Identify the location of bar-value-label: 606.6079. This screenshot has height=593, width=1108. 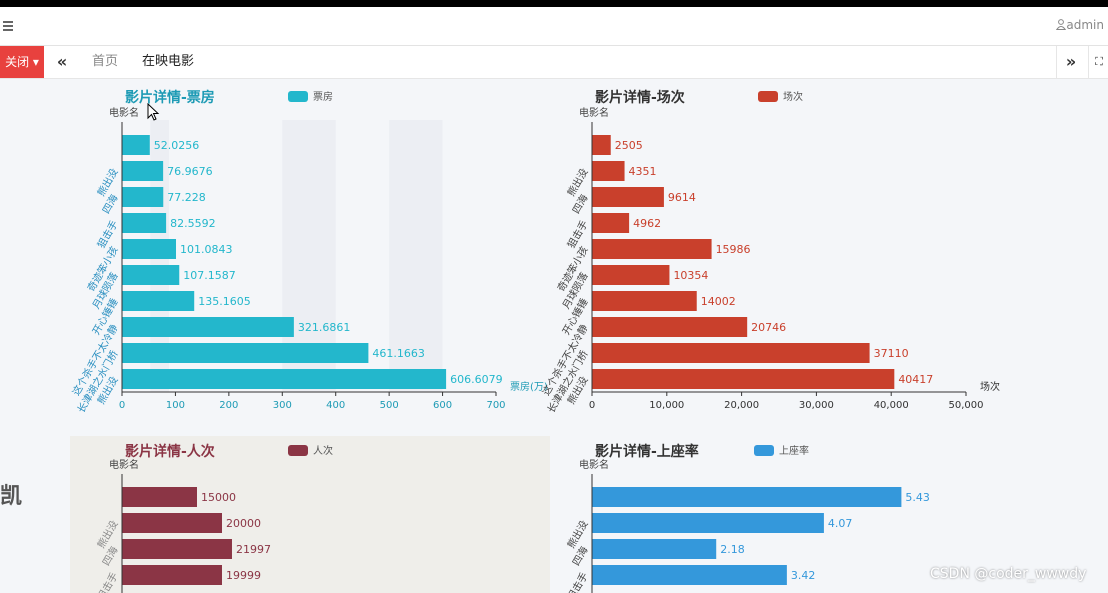
(476, 379).